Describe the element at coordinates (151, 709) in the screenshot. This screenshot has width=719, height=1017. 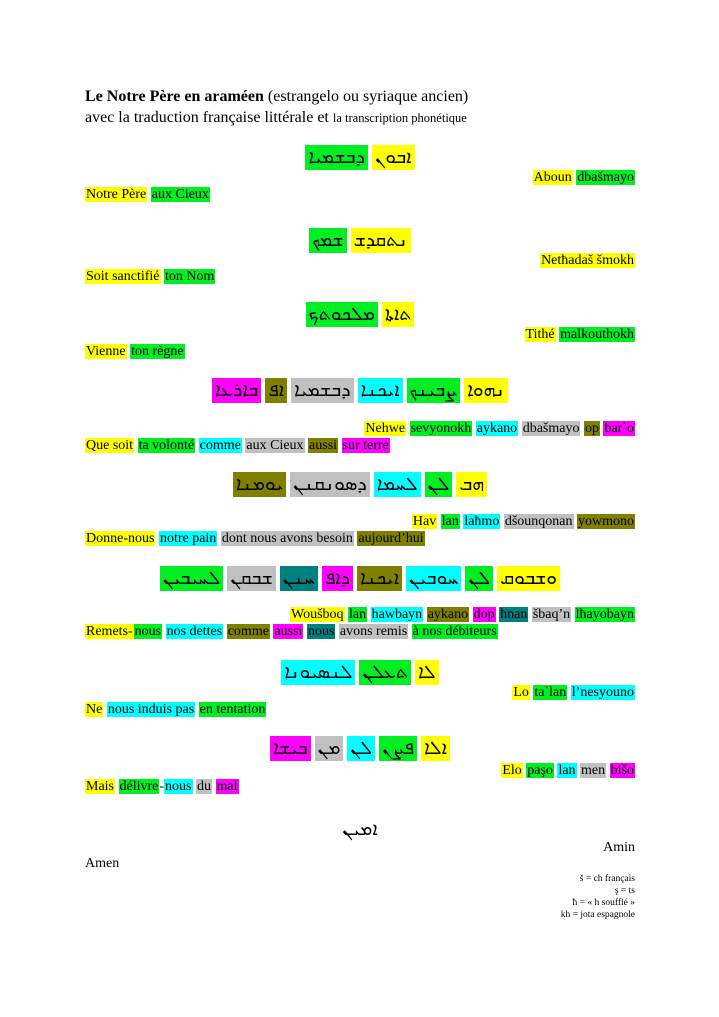
I see `french-word: nous induis pas` at that location.